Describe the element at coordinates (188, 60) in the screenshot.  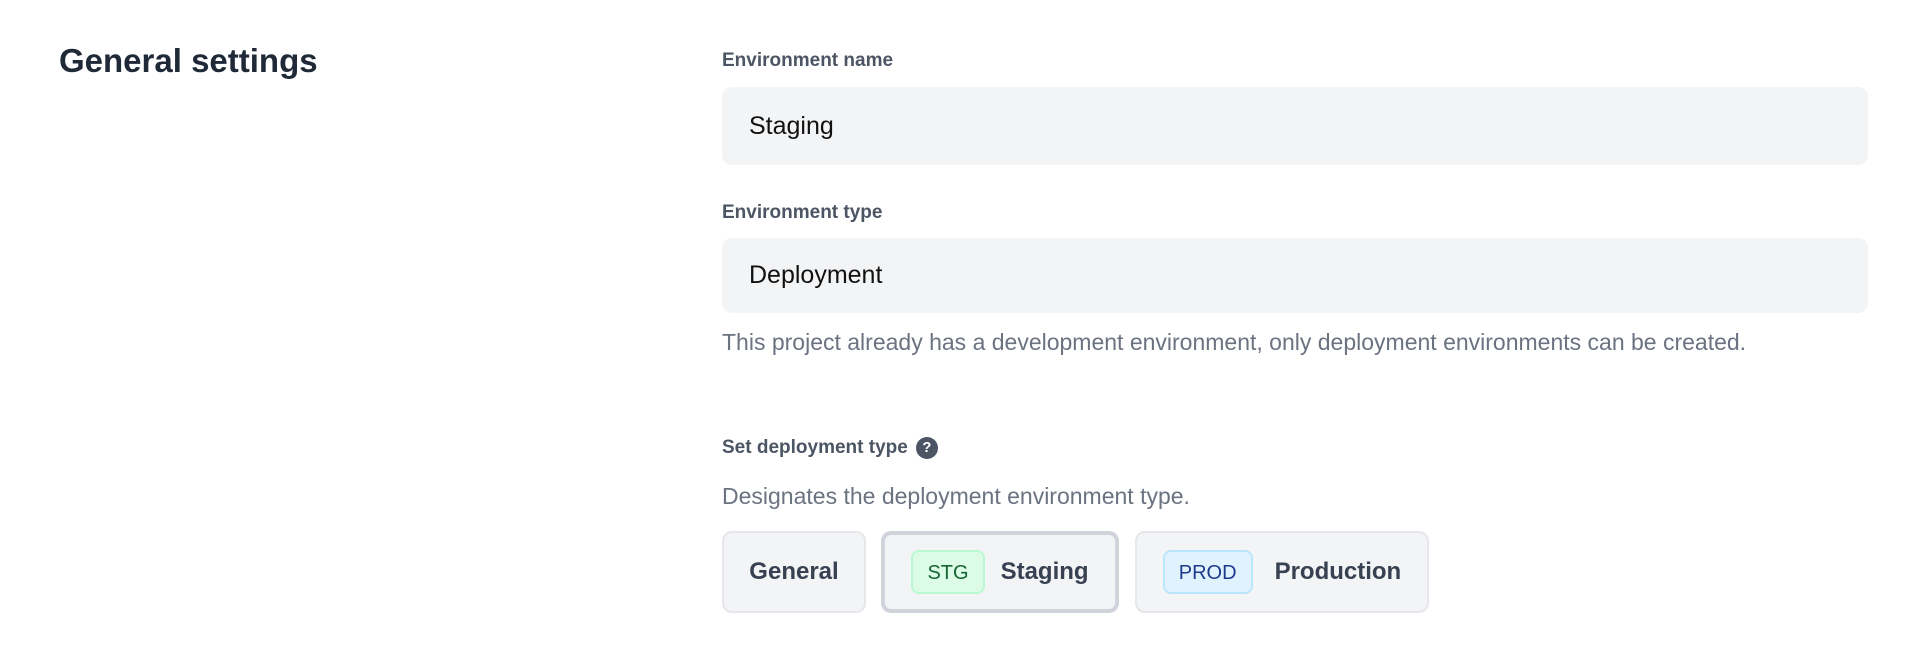
I see `section-title: General settings` at that location.